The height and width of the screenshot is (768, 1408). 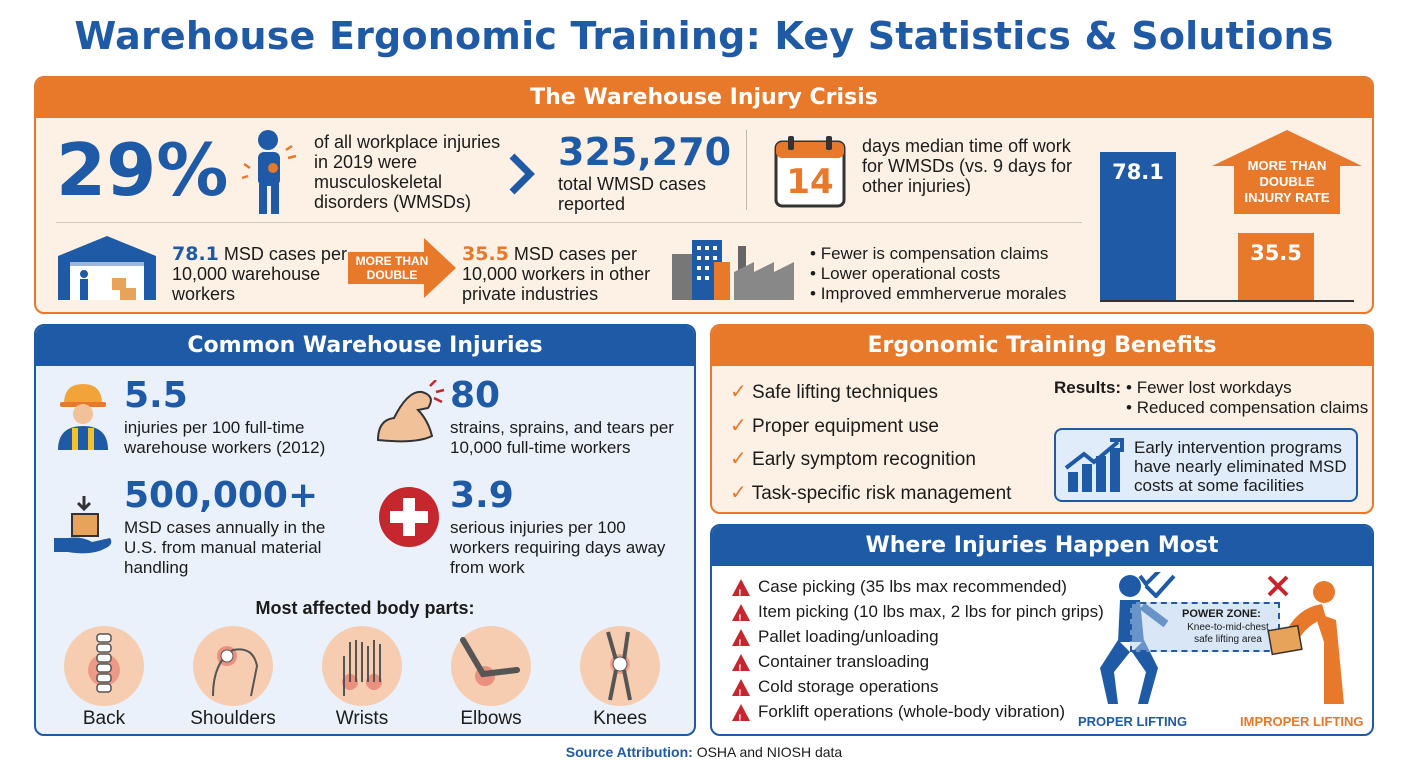 What do you see at coordinates (629, 752) in the screenshot?
I see `footer-label: Source Attribution:` at bounding box center [629, 752].